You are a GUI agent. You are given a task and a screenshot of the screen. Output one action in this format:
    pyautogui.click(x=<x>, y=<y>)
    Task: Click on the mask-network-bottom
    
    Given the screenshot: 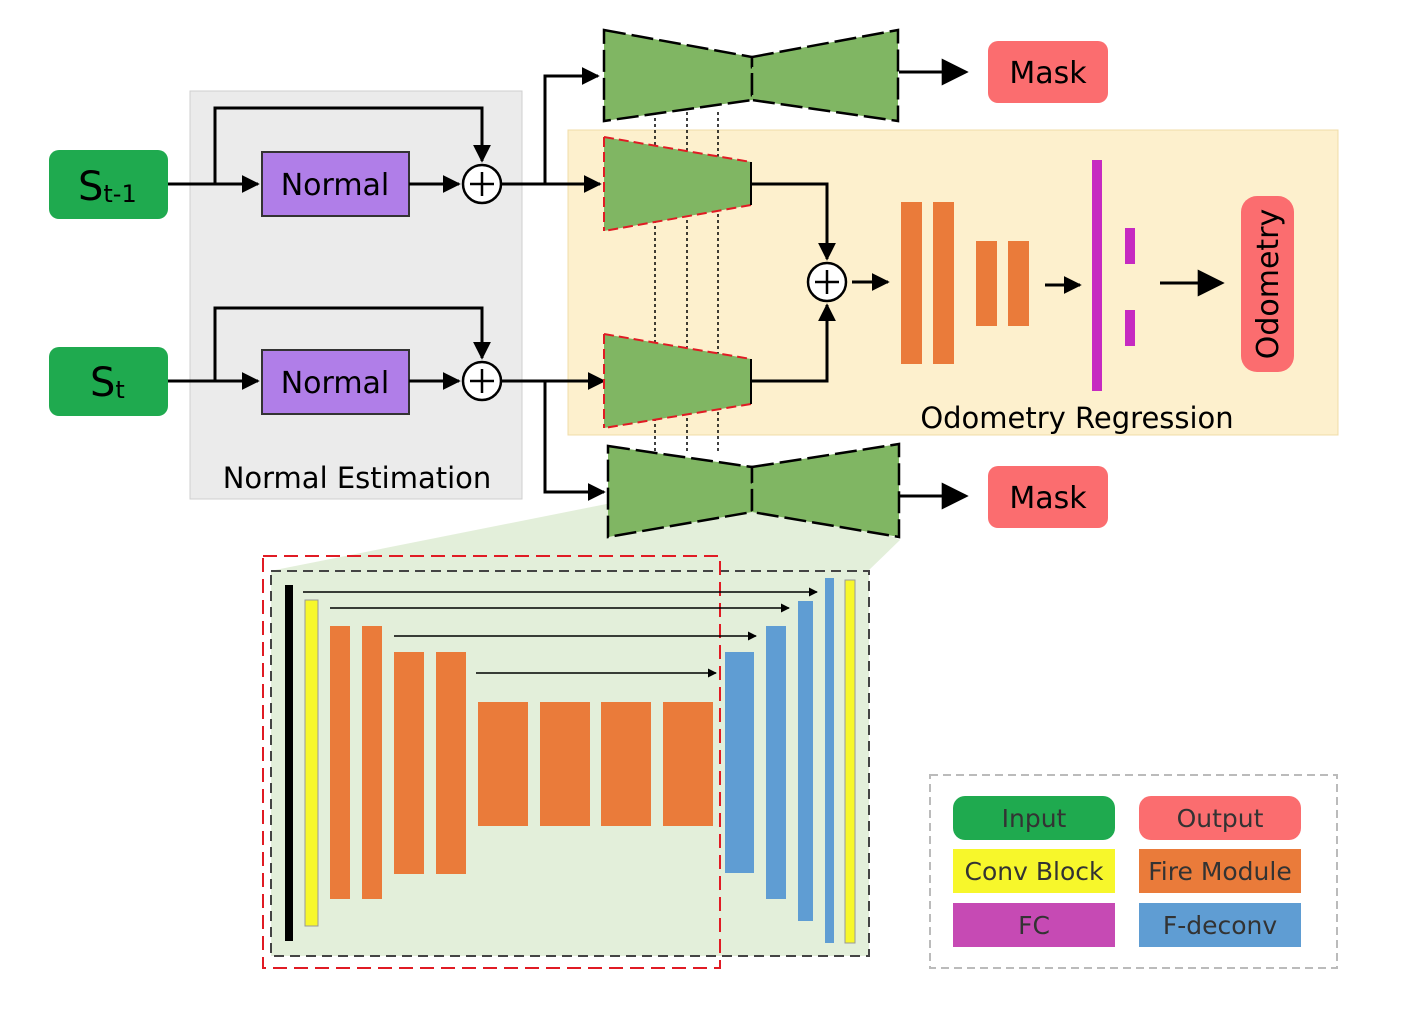 What is the action you would take?
    pyautogui.click(x=753, y=490)
    